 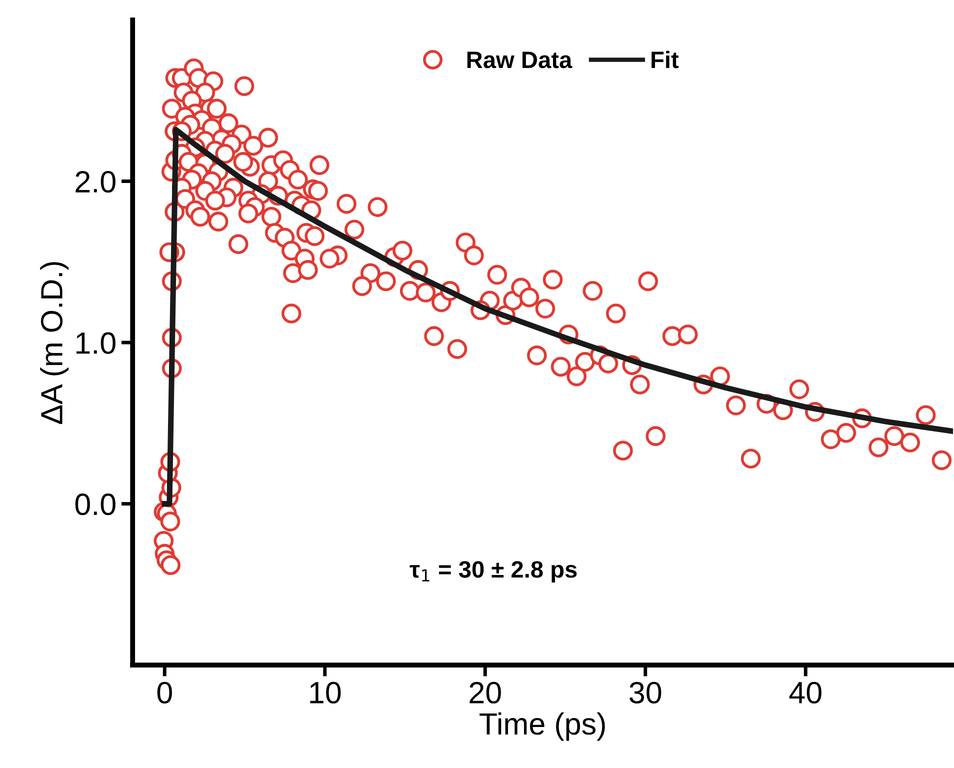 What do you see at coordinates (96, 343) in the screenshot?
I see `y-tick-label: 1.0` at bounding box center [96, 343].